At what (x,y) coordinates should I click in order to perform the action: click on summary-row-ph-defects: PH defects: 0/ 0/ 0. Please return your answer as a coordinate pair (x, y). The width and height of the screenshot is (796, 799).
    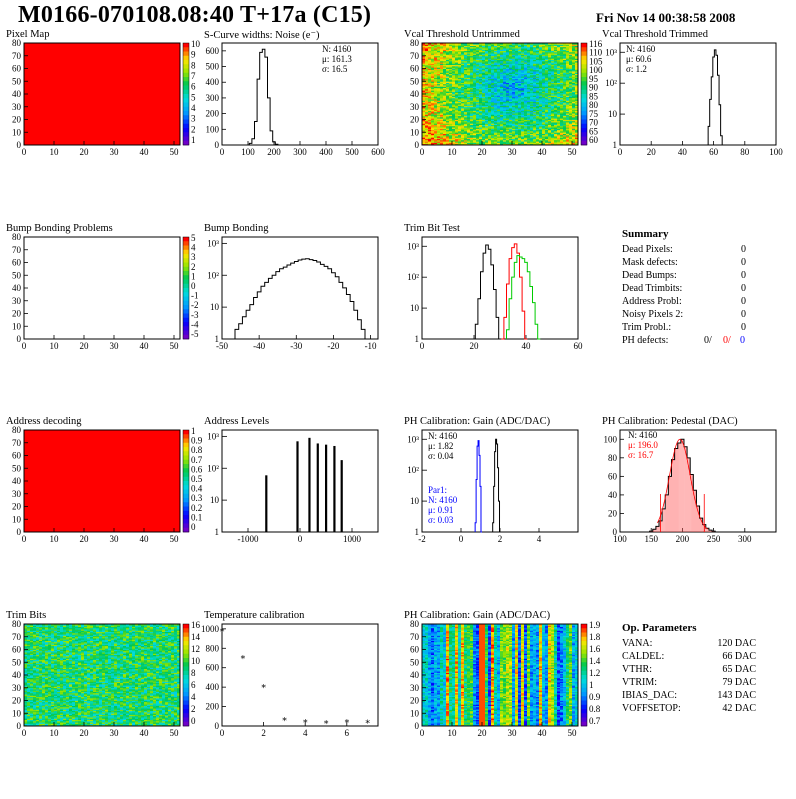
    Looking at the image, I should click on (684, 341).